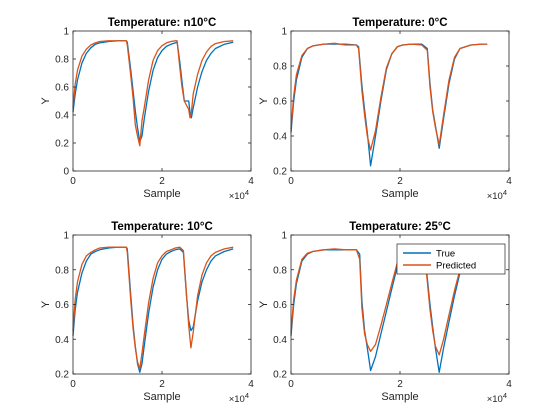 Image resolution: width=560 pixels, height=420 pixels. What do you see at coordinates (445, 254) in the screenshot?
I see `legend-label-true: True` at bounding box center [445, 254].